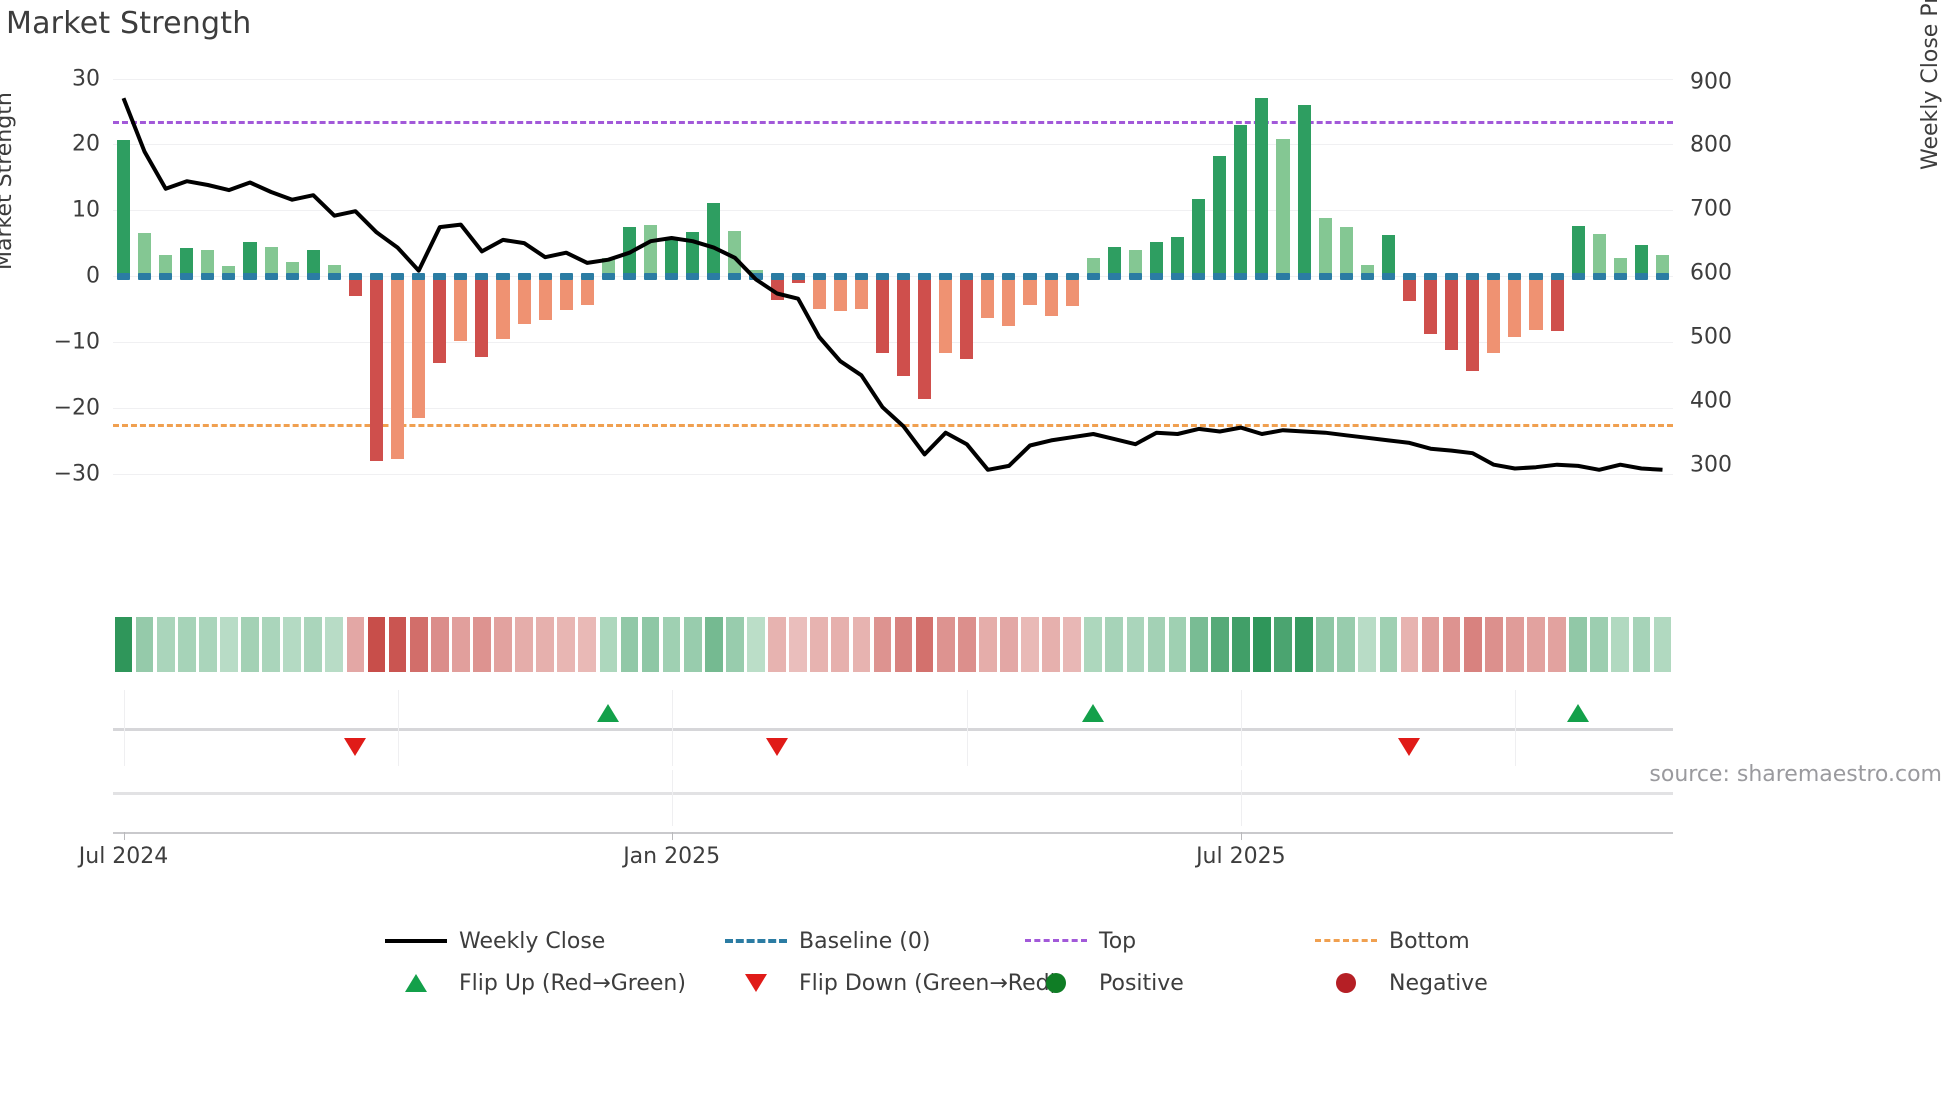 The width and height of the screenshot is (1960, 1102). What do you see at coordinates (555, 941) in the screenshot?
I see `legend-item-weekly-close: Weekly Close` at bounding box center [555, 941].